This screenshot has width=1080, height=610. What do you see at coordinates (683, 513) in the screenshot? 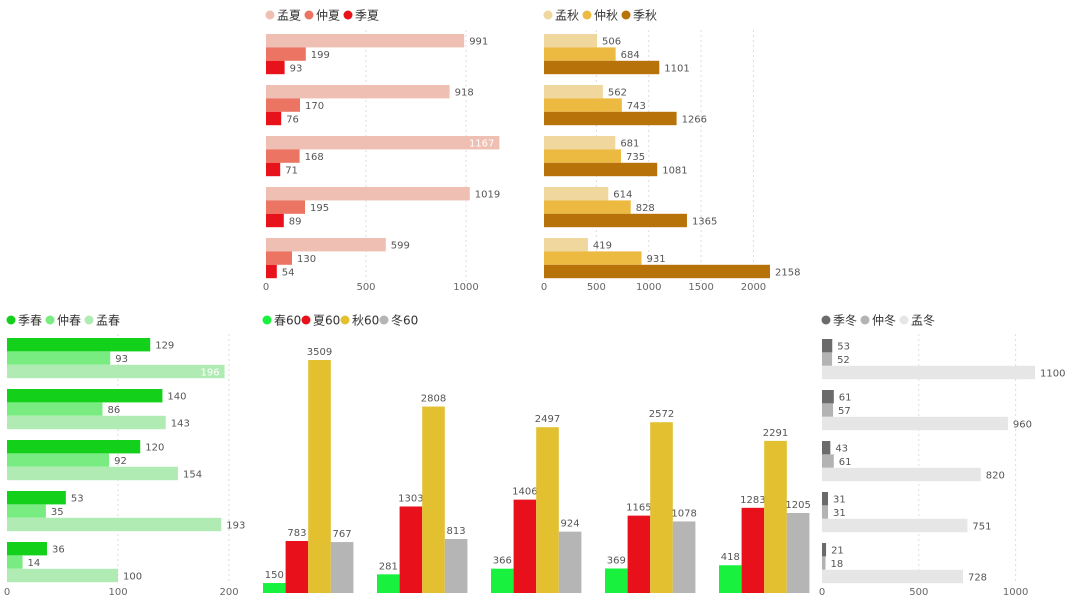
I see `totals-data-label: 1078` at bounding box center [683, 513].